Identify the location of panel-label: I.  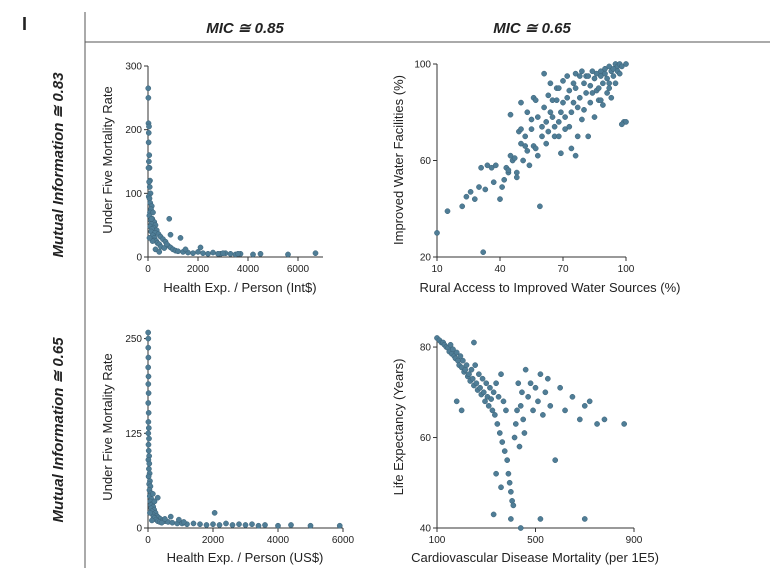
(24, 24).